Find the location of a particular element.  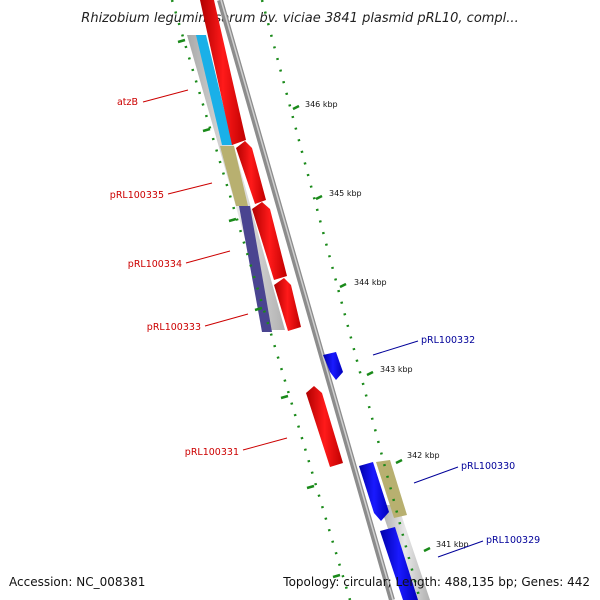

gene-label-pRL100335: pRL100335 is located at coordinates (137, 195).